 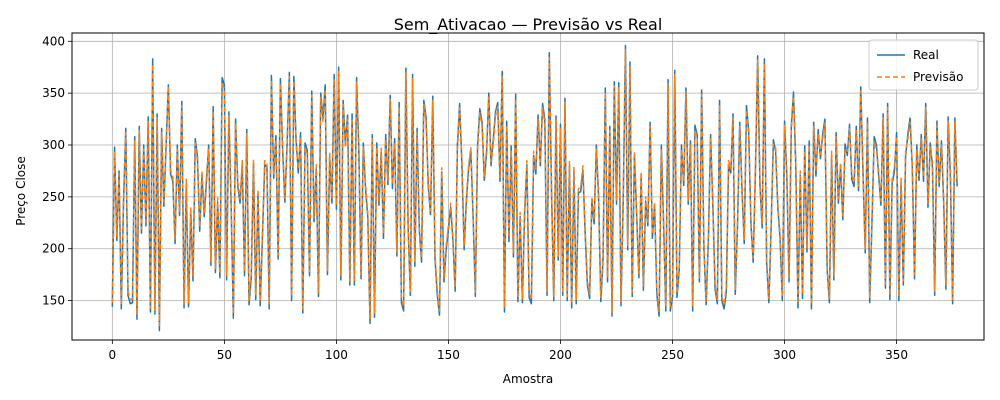 I want to click on legend: Real Previsão, so click(x=923, y=65).